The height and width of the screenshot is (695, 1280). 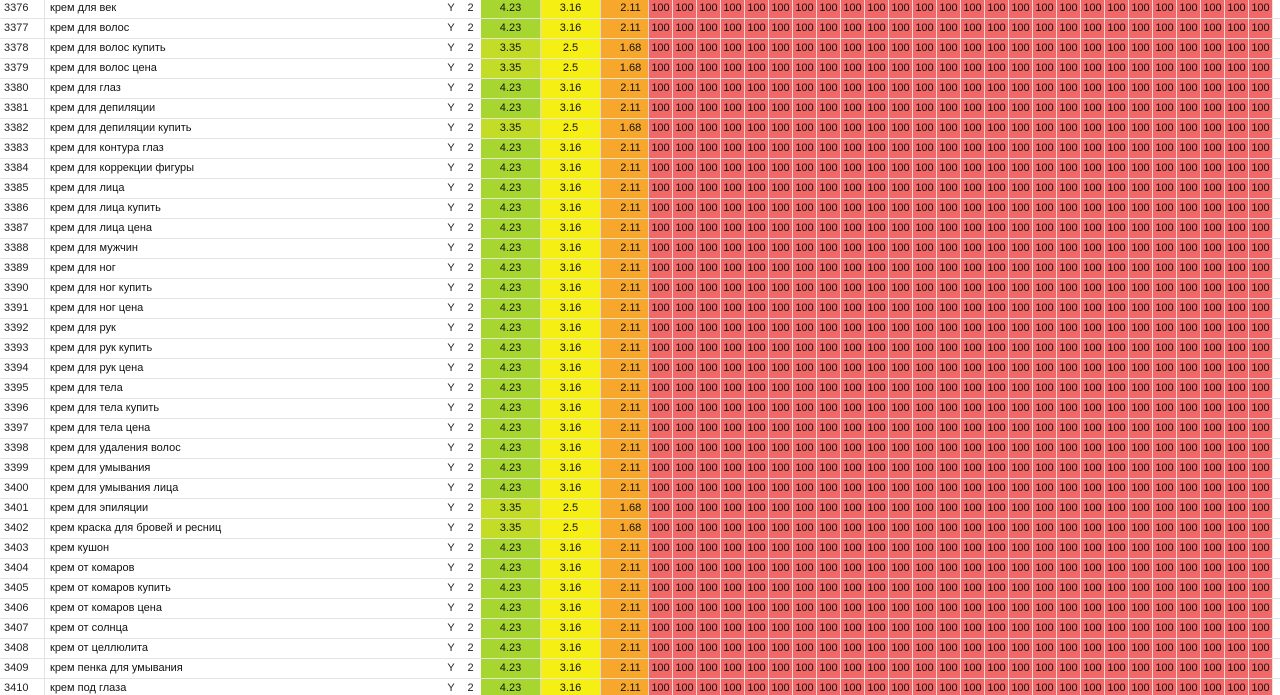 What do you see at coordinates (22, 208) in the screenshot?
I see `row-number-cell: 3386` at bounding box center [22, 208].